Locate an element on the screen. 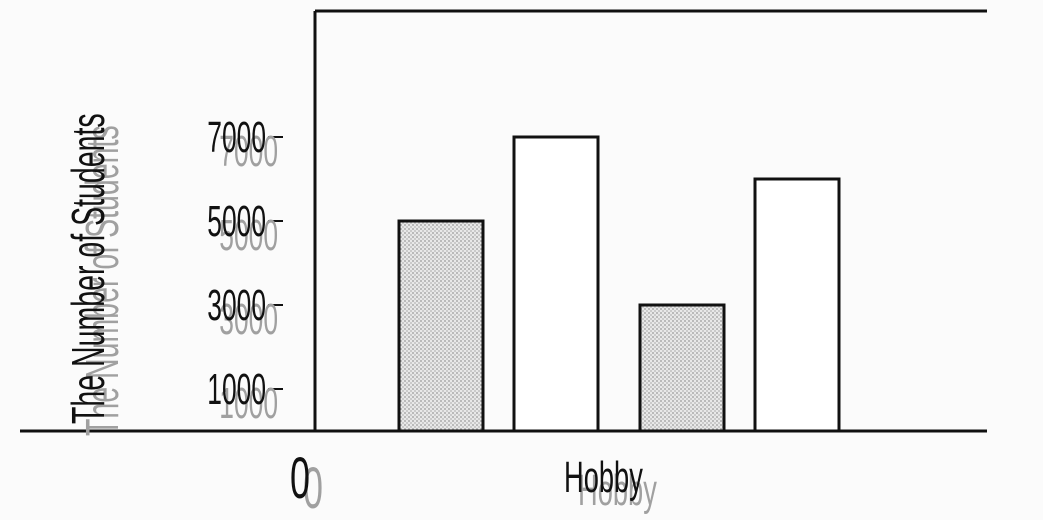  y-tick-label: 3000 is located at coordinates (236, 305).